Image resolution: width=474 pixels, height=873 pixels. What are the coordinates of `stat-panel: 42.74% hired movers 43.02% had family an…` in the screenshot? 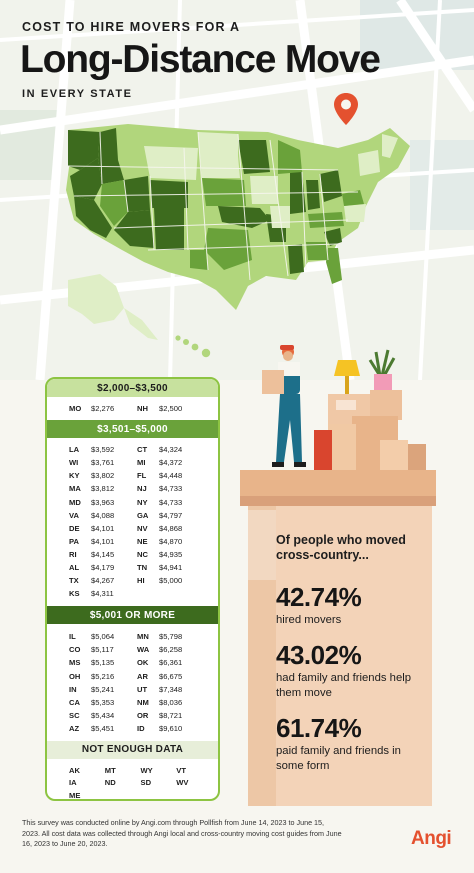 It's located at (351, 684).